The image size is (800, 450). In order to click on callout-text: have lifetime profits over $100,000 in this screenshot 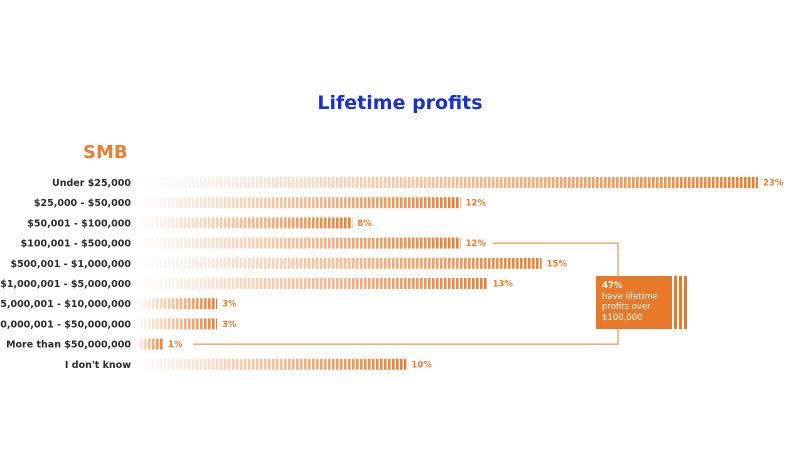, I will do `click(630, 307)`.